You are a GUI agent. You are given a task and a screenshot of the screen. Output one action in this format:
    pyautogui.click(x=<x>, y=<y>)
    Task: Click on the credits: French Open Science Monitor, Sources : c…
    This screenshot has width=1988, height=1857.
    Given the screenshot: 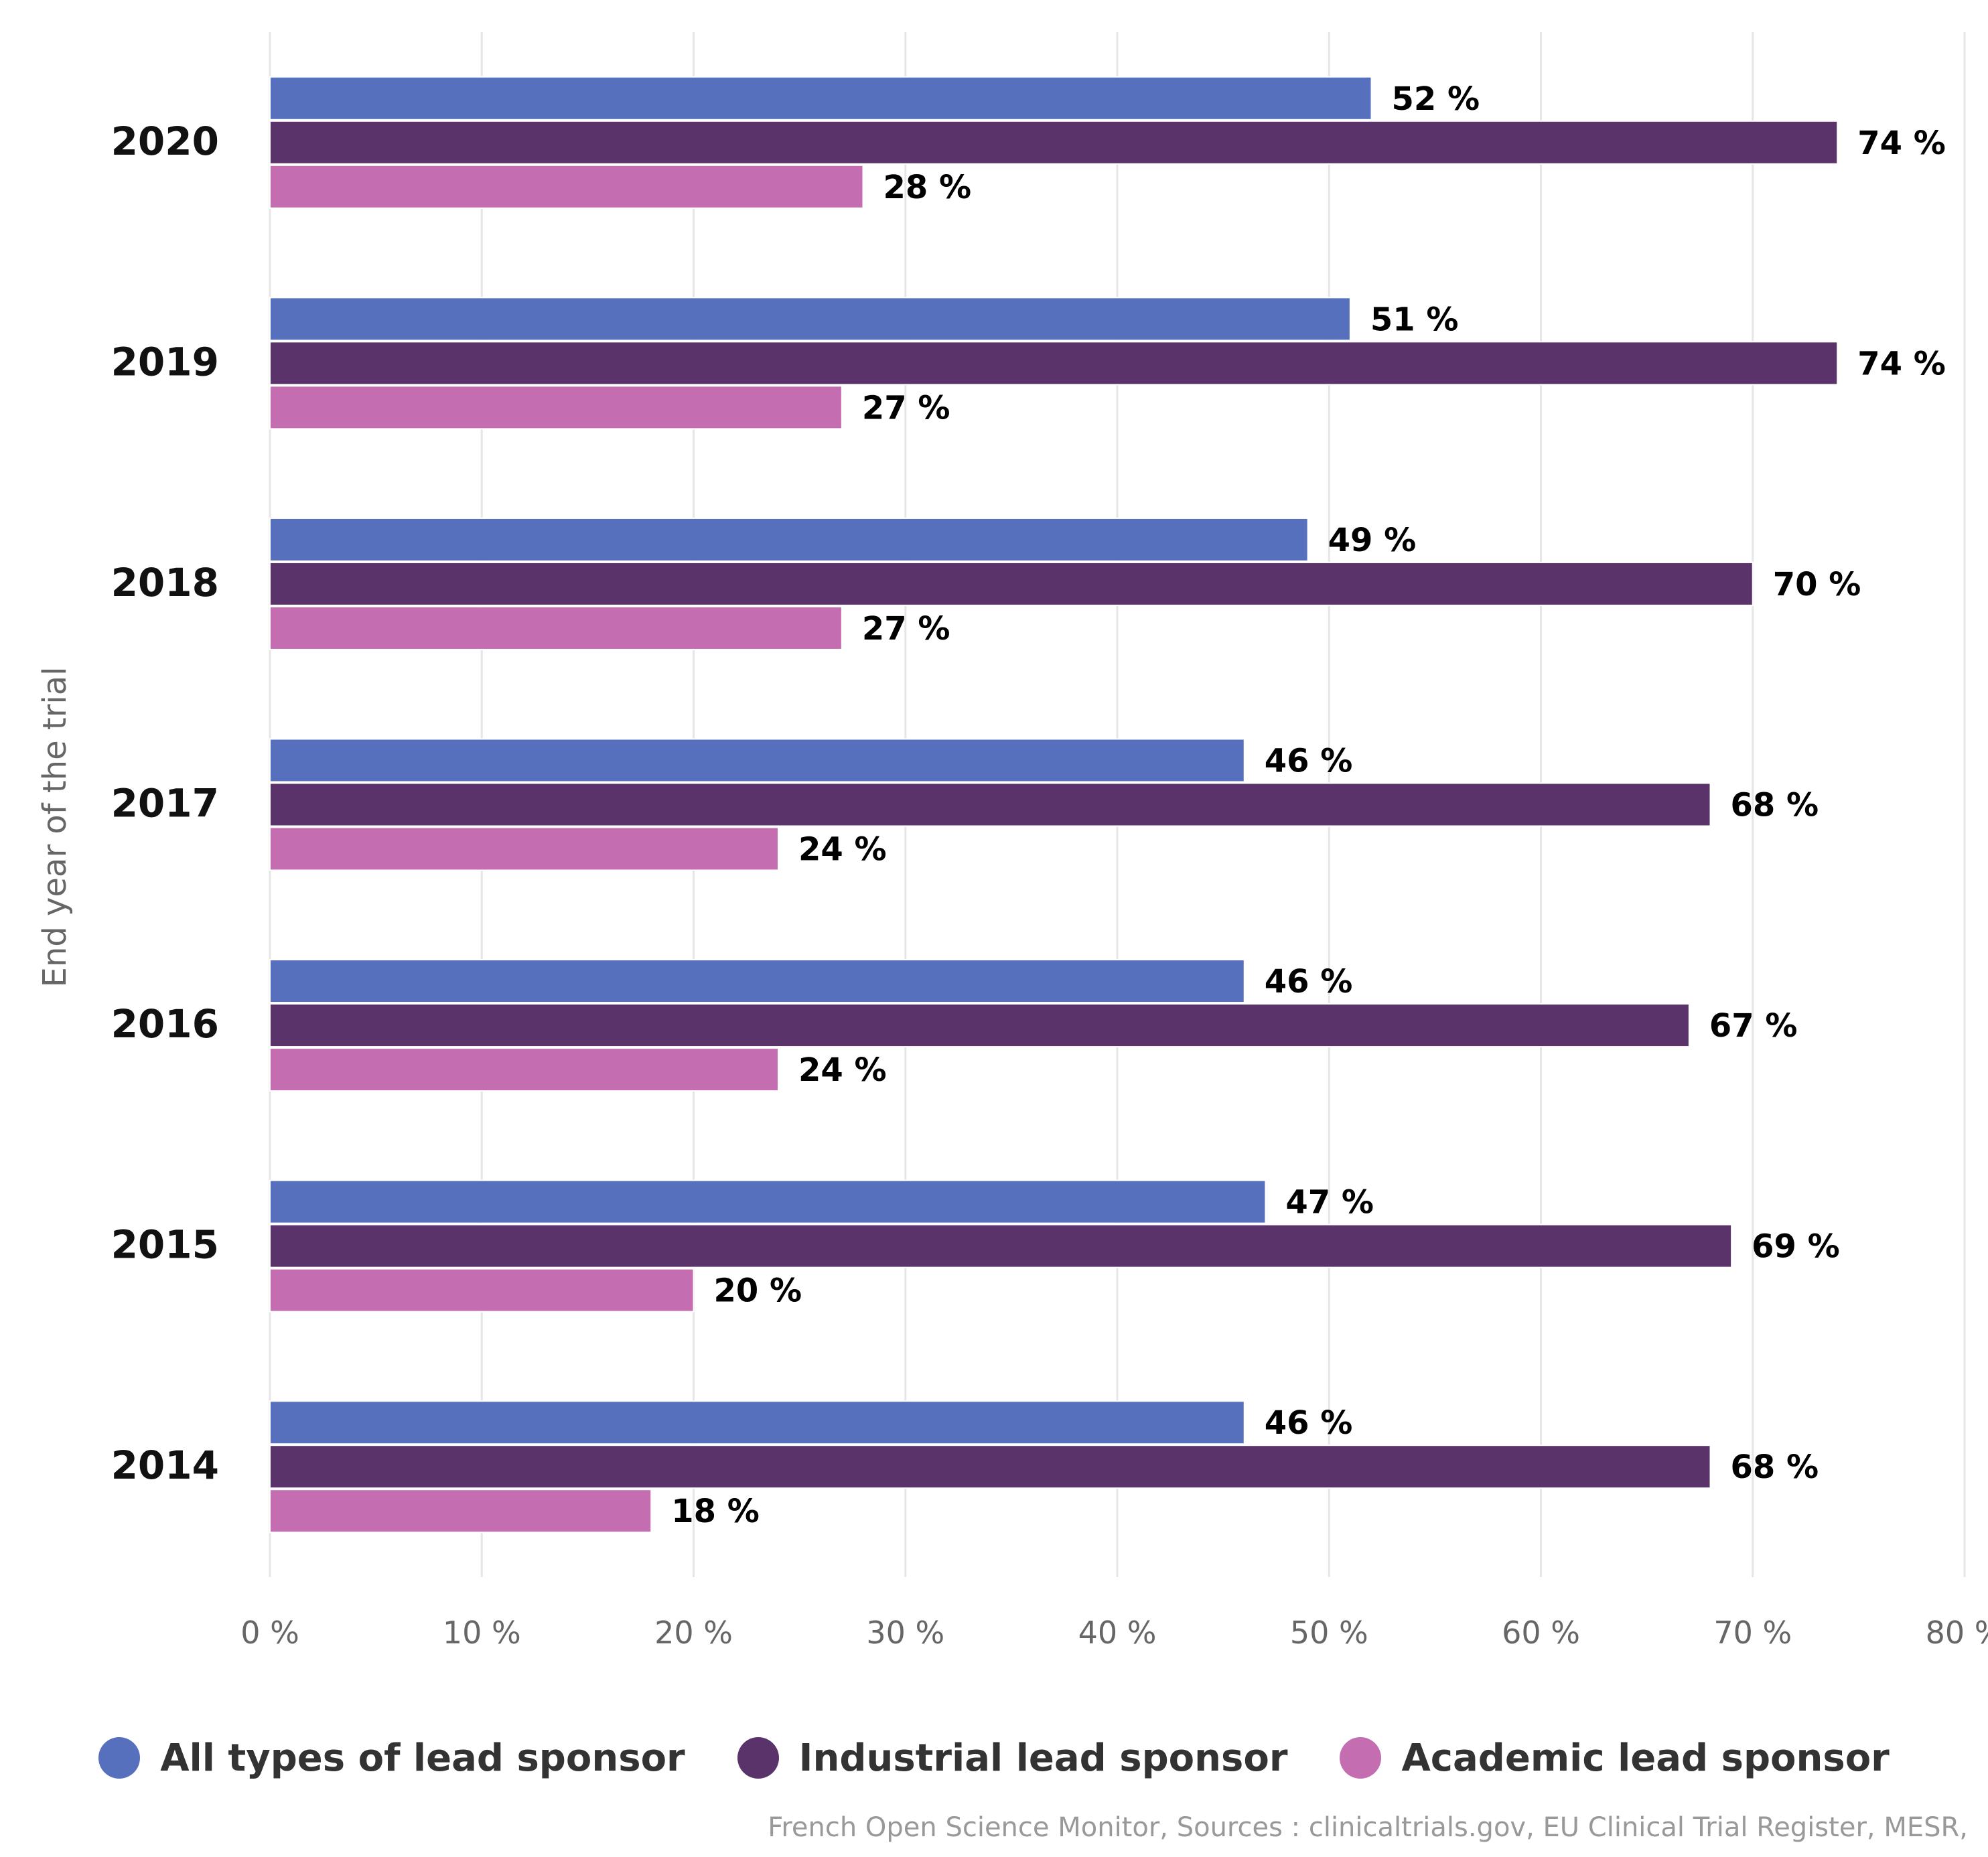 What is the action you would take?
    pyautogui.click(x=1368, y=1827)
    